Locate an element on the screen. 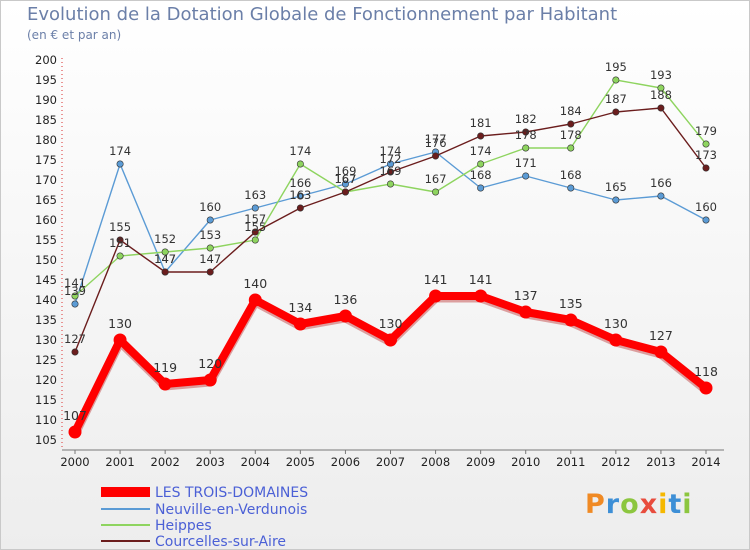 The height and width of the screenshot is (550, 750). x-tick-label: 2004 is located at coordinates (255, 462).